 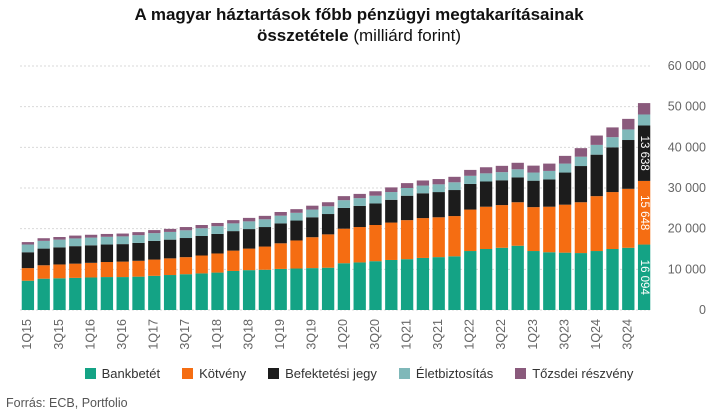 I want to click on y-tick-label: 60 000, so click(x=687, y=66).